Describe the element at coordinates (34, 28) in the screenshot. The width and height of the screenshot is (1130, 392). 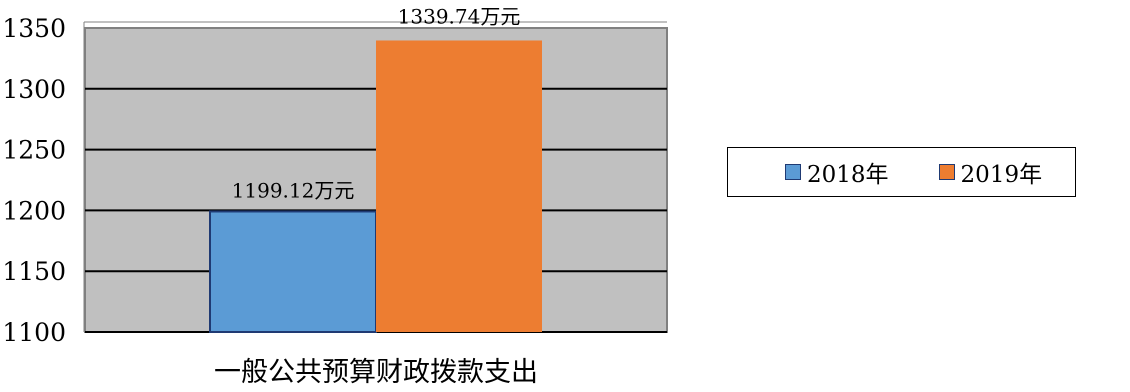
I see `y-tick-label: 1350` at that location.